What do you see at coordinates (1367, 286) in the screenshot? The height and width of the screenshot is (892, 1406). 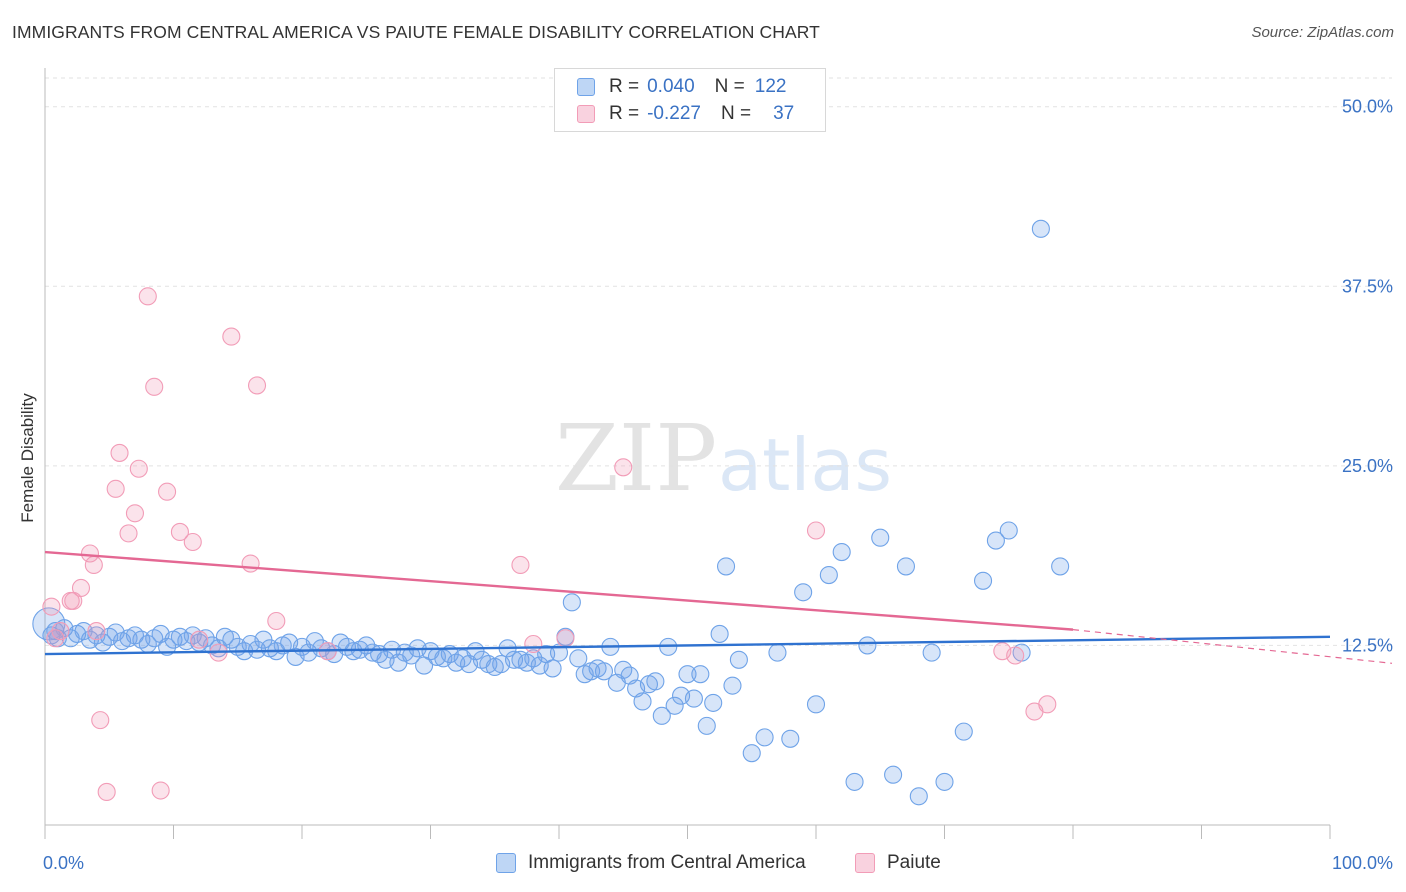 I see `y-tick-label: 37.5%` at bounding box center [1367, 286].